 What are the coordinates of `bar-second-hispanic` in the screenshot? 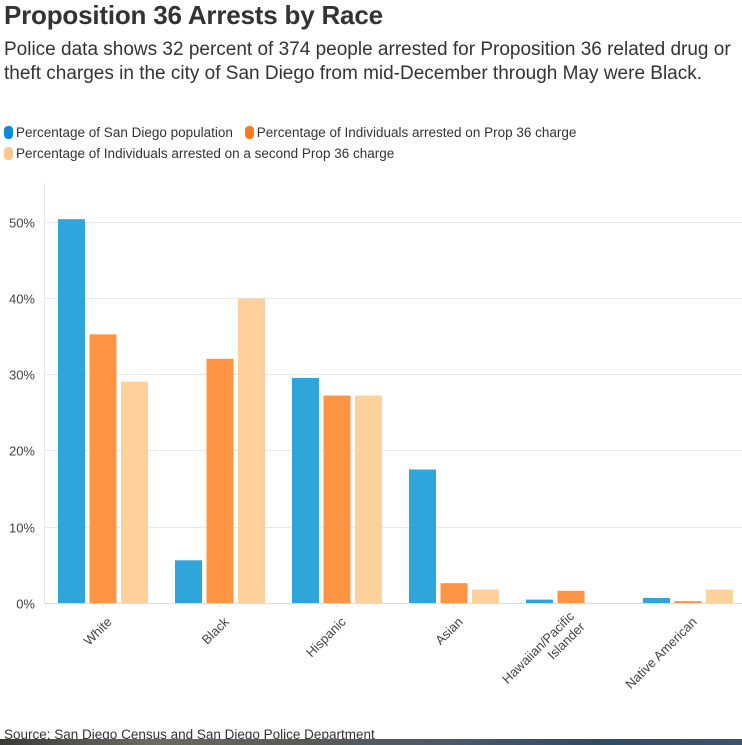 It's located at (368, 499).